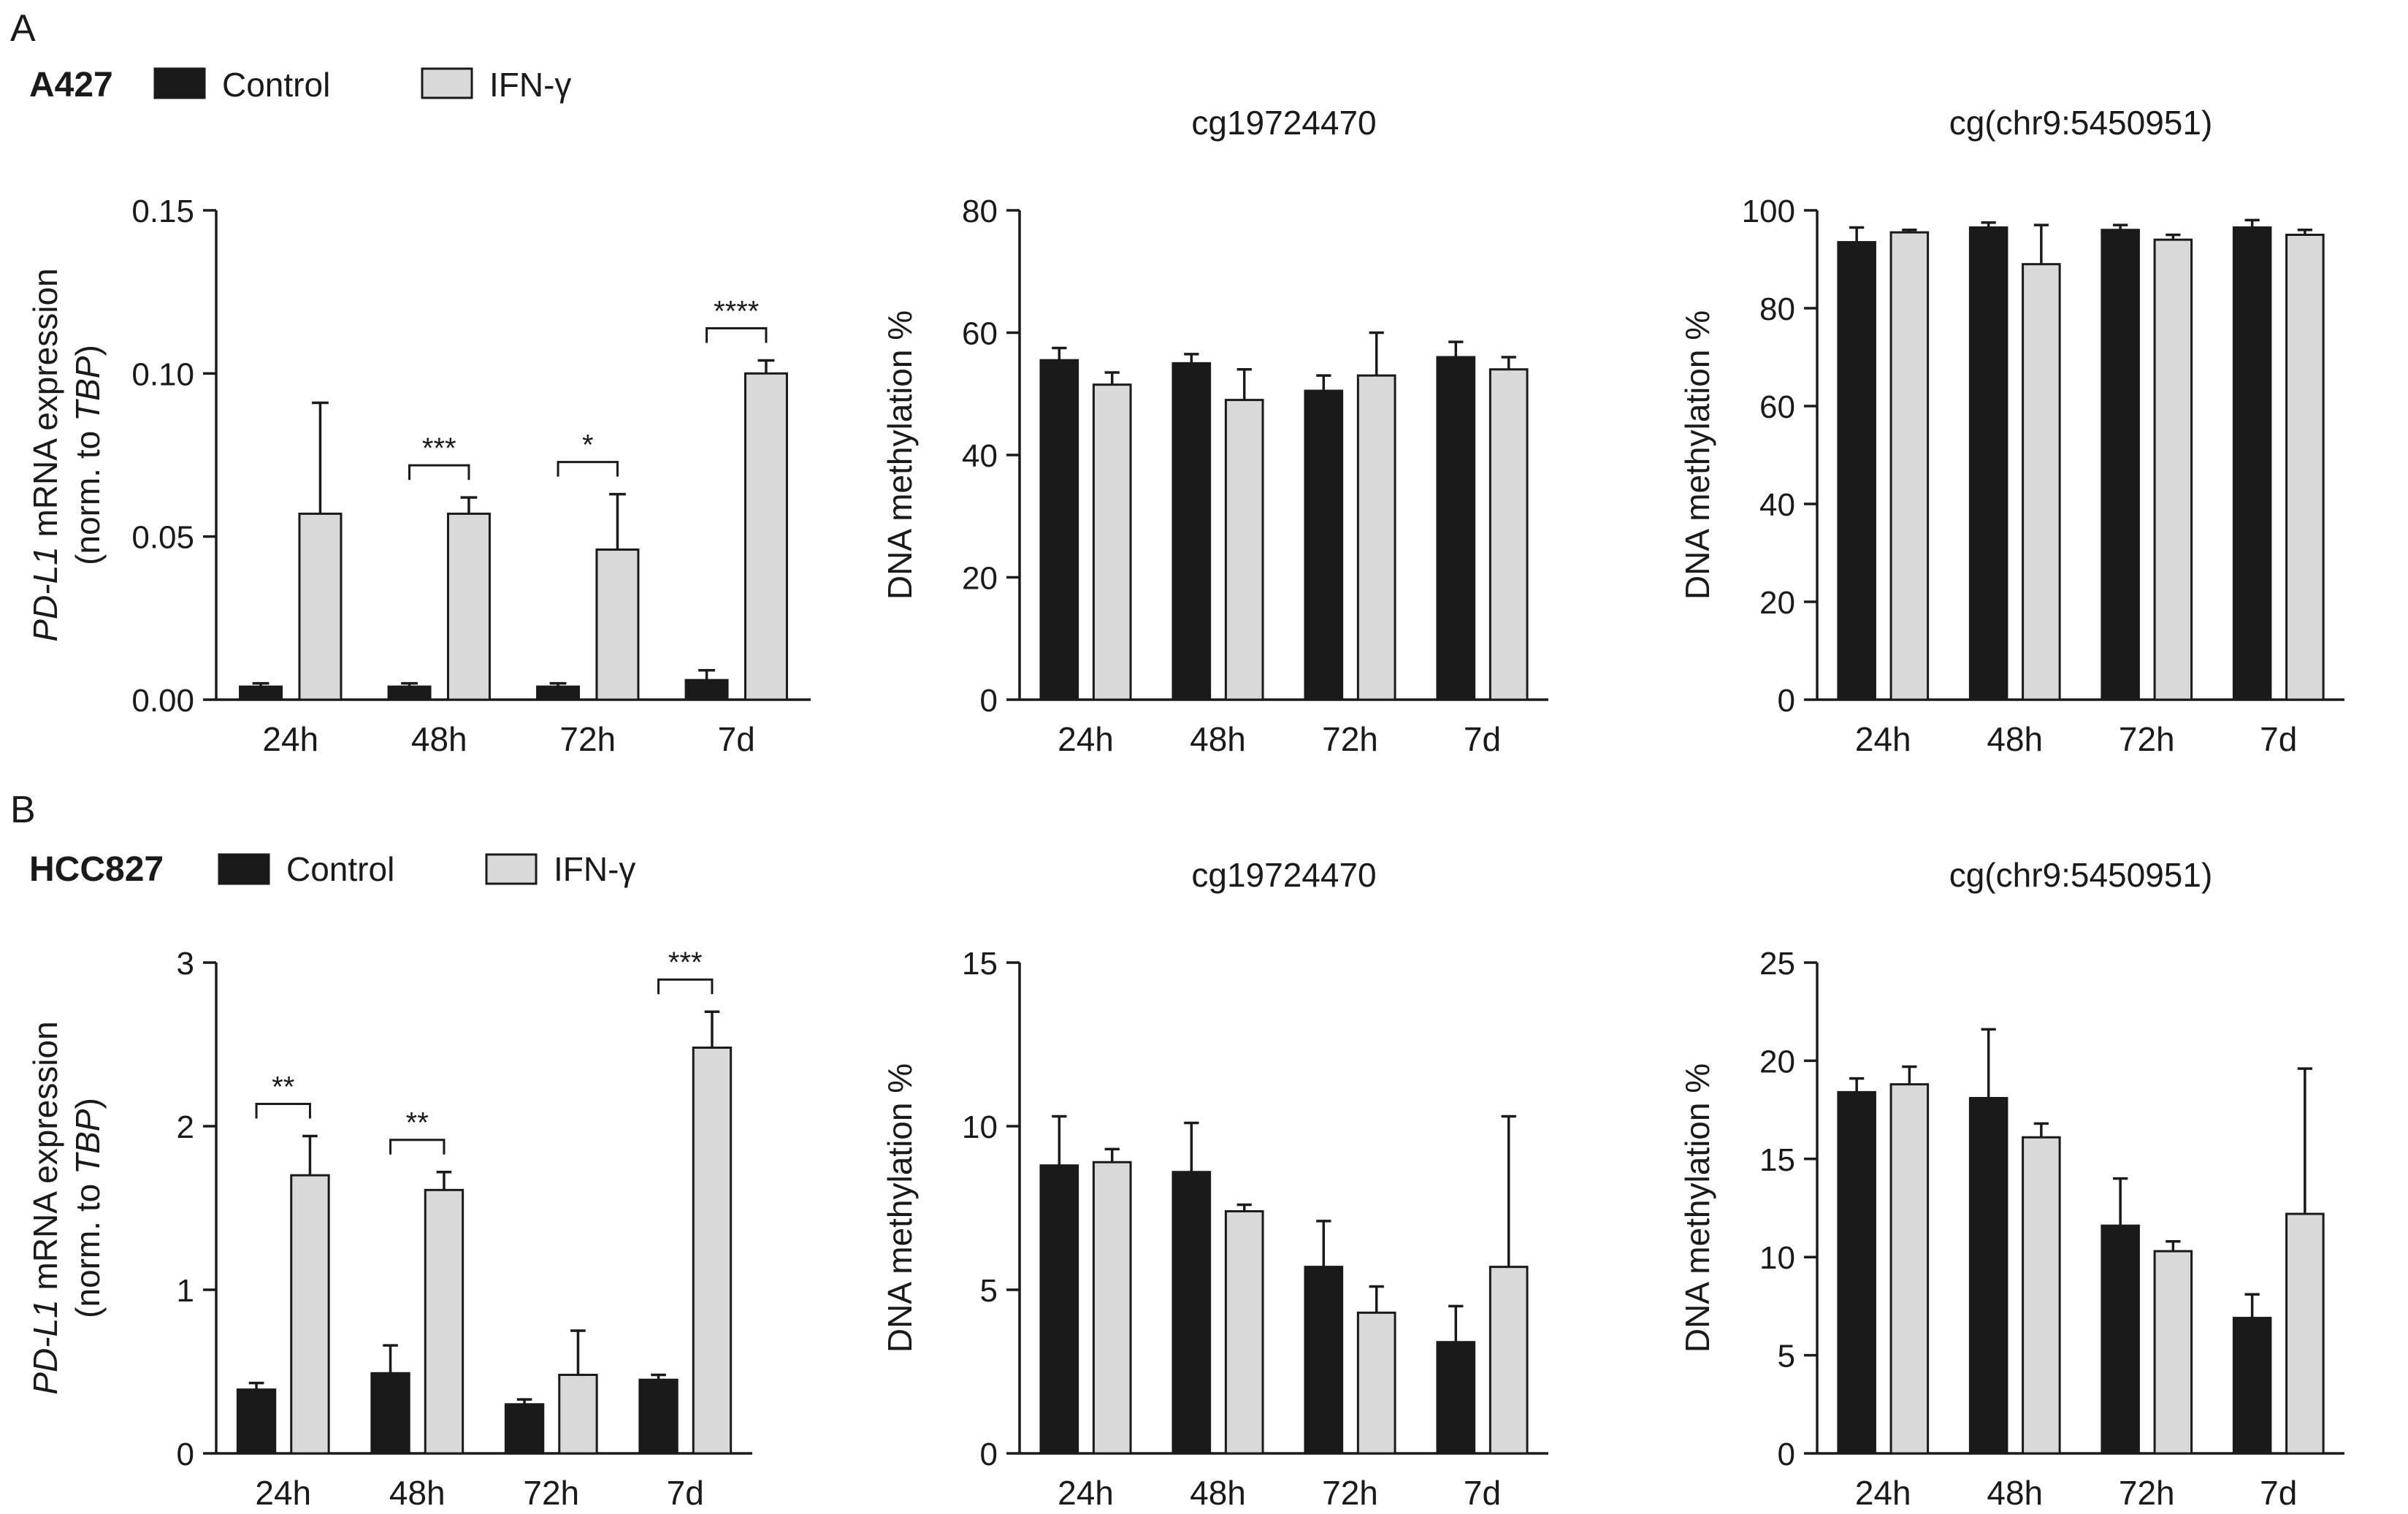 Image resolution: width=2408 pixels, height=1514 pixels. I want to click on y-tick-label: 0.00, so click(162, 701).